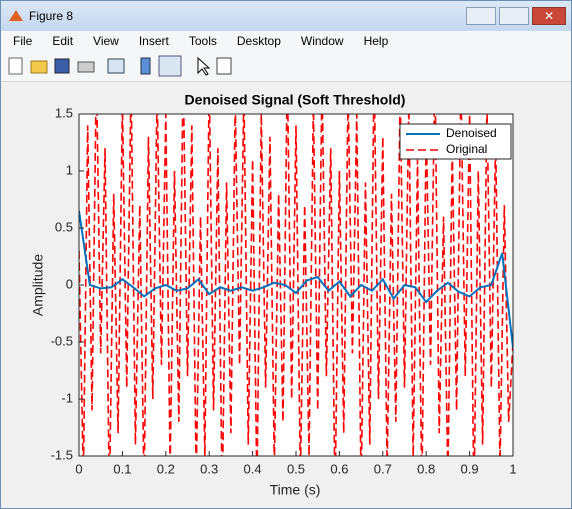 The height and width of the screenshot is (509, 572). What do you see at coordinates (16, 15) in the screenshot?
I see `app-icon` at bounding box center [16, 15].